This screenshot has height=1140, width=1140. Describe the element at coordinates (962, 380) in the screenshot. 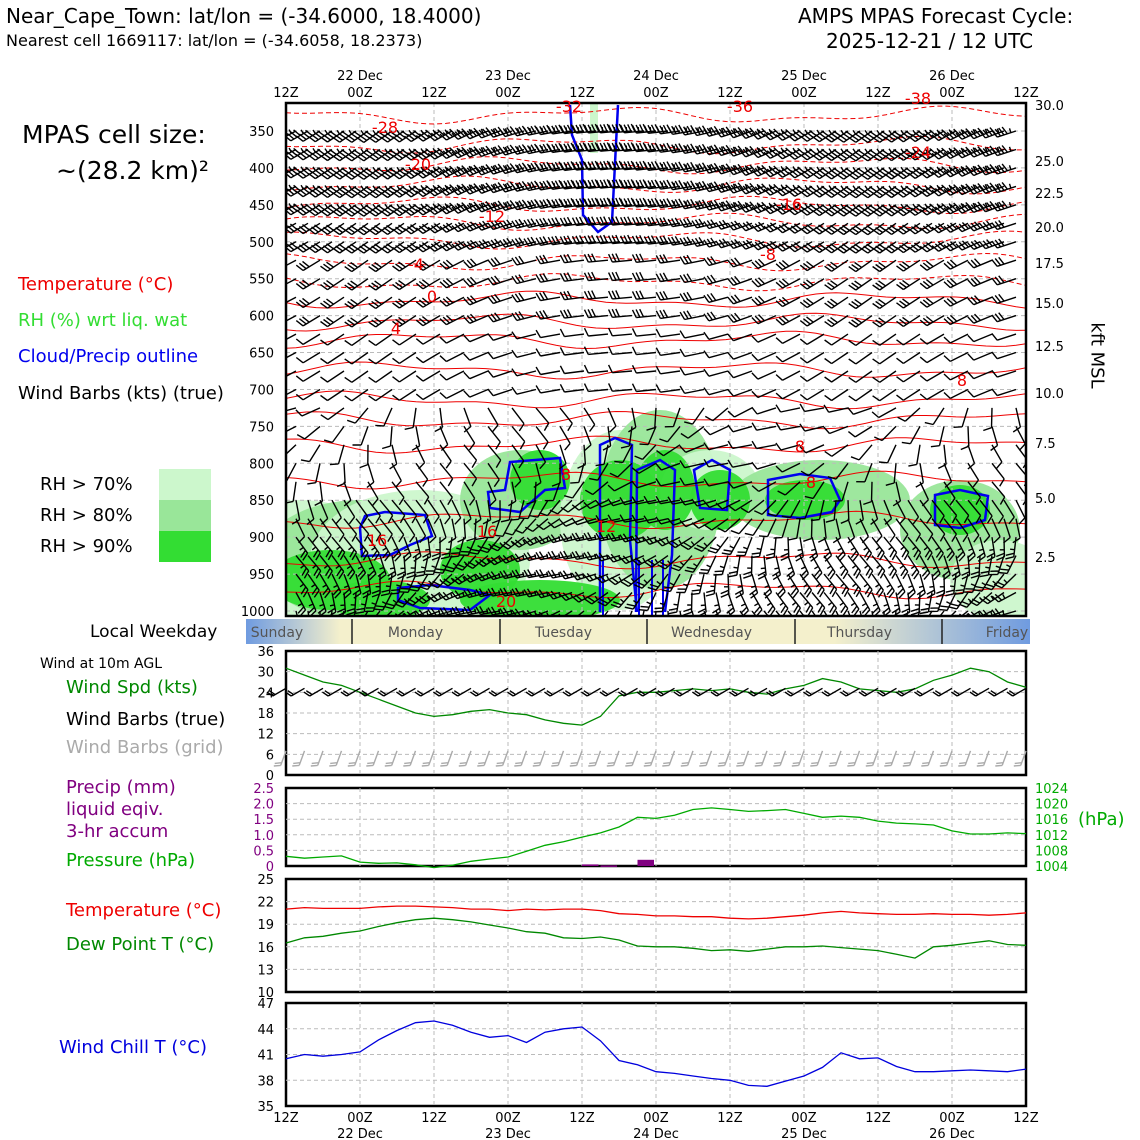

I see `temp-contour-label: 8` at that location.